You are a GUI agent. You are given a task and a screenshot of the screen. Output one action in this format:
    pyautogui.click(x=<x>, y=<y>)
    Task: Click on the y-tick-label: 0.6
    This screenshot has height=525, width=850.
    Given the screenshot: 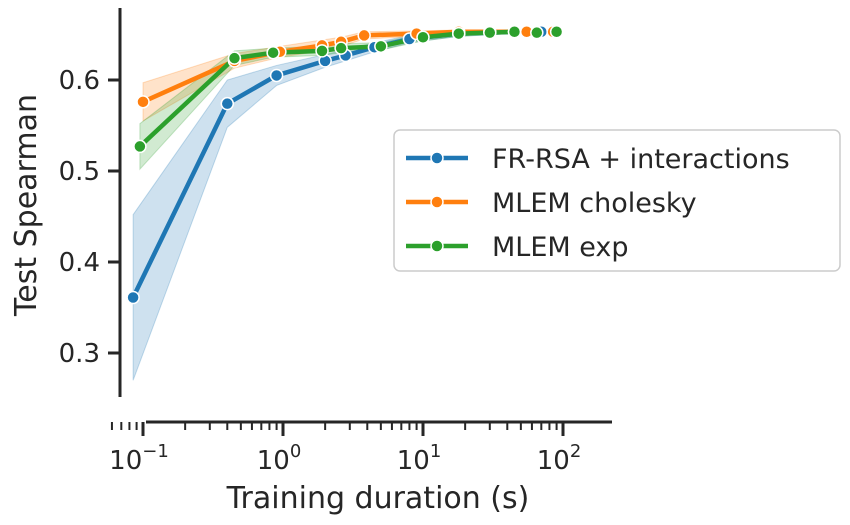 What is the action you would take?
    pyautogui.click(x=79, y=81)
    